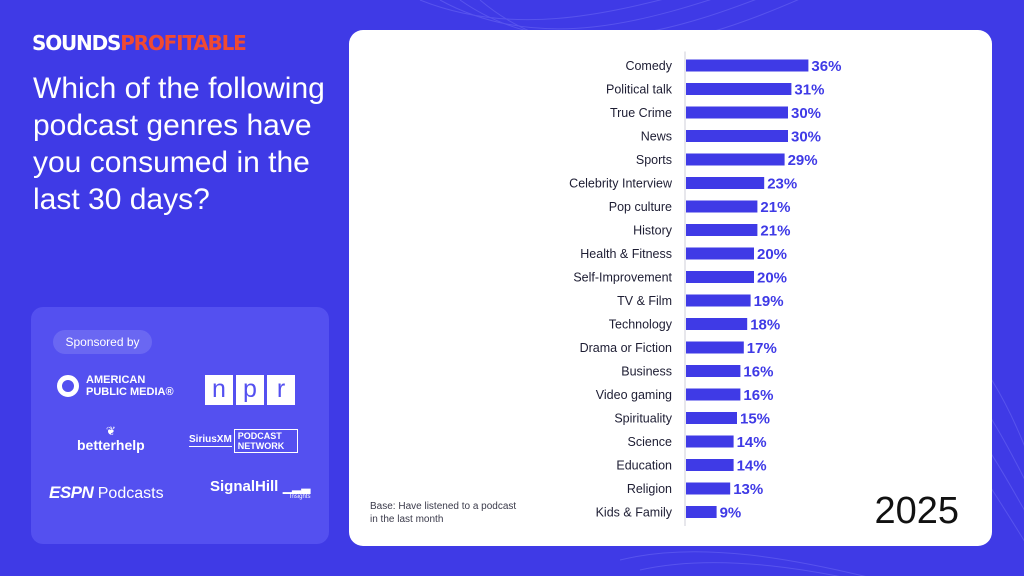 This screenshot has width=1024, height=576. I want to click on signalhill-logo: SignalHill ▁▂▃ Insights, so click(260, 489).